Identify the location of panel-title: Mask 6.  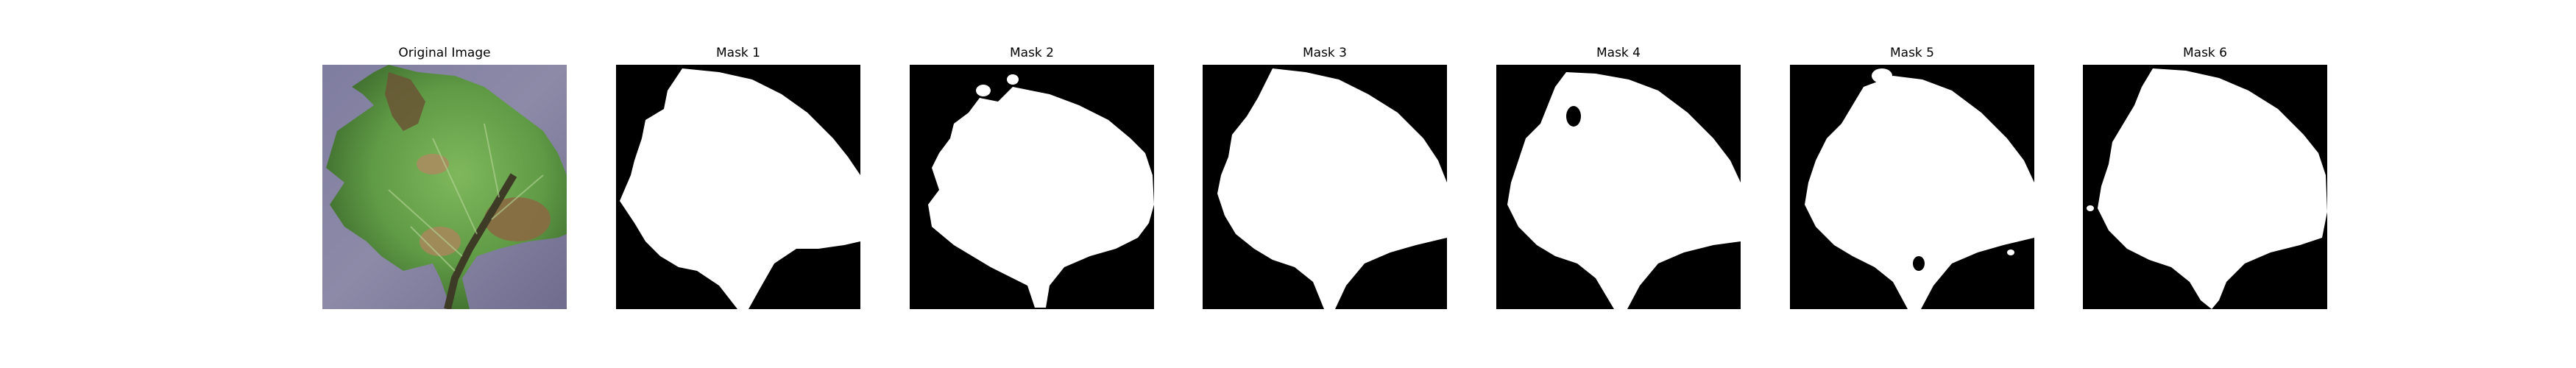
(2204, 53).